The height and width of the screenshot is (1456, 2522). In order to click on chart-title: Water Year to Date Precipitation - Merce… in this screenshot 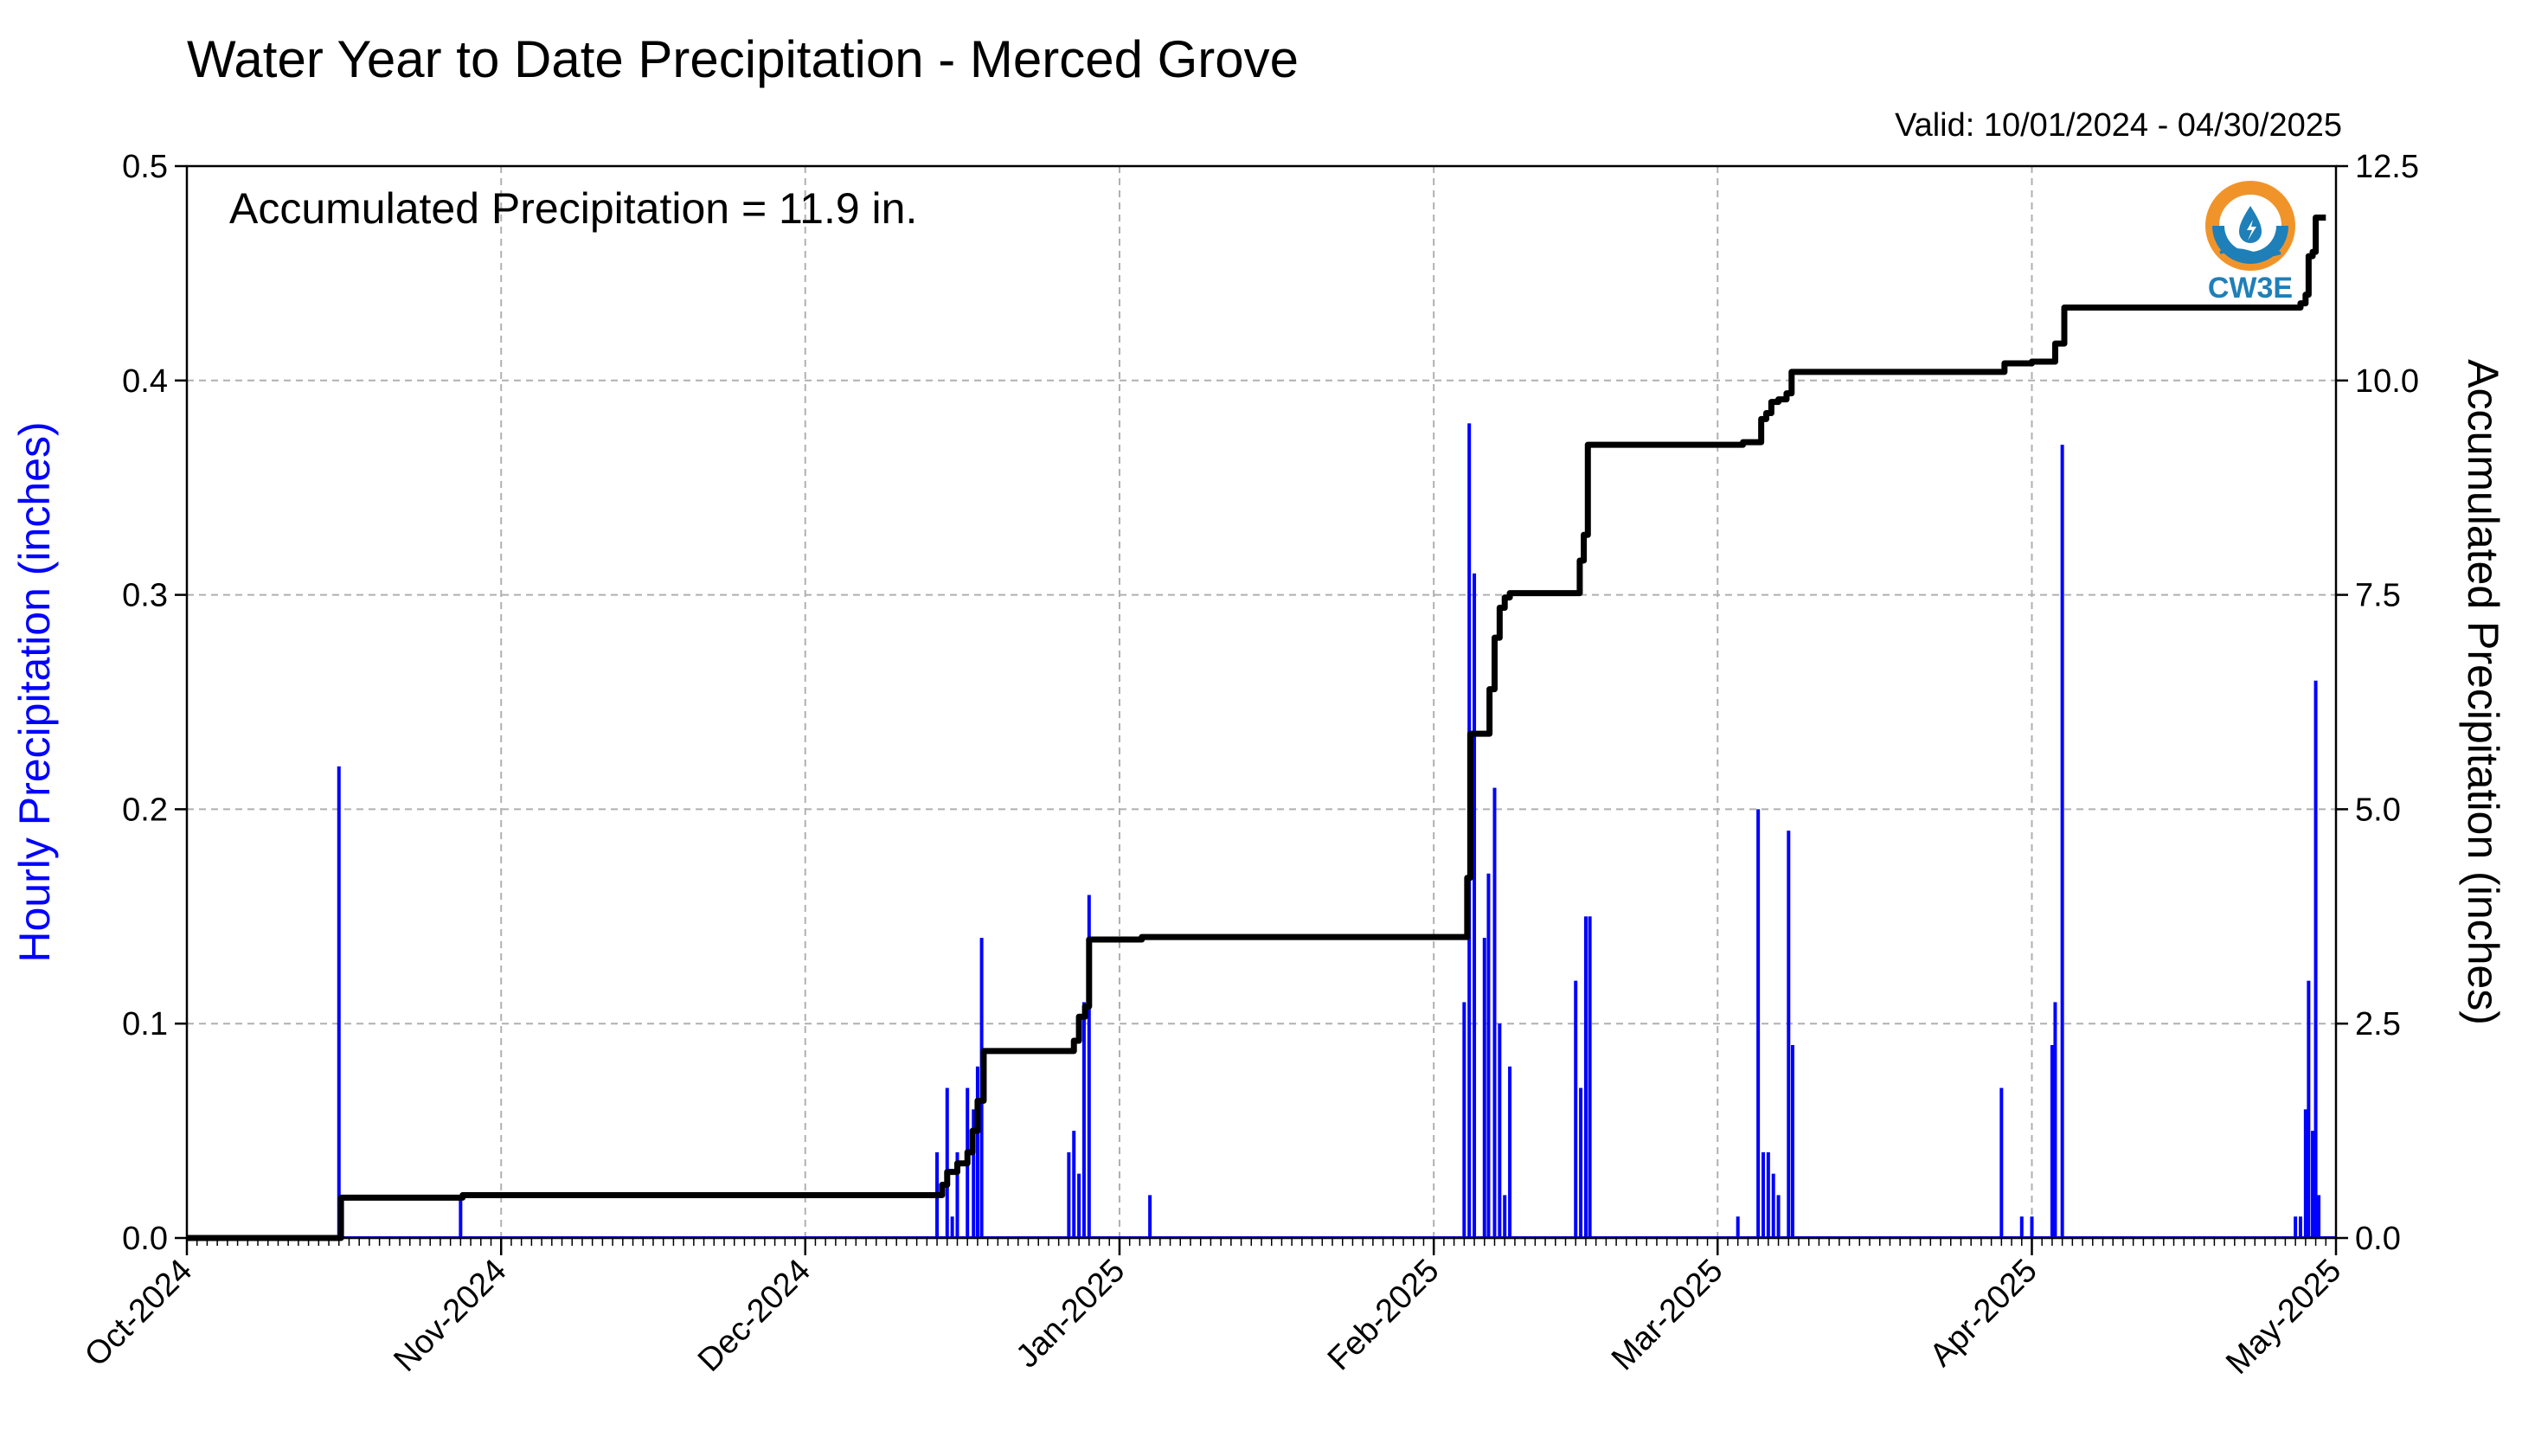, I will do `click(743, 59)`.